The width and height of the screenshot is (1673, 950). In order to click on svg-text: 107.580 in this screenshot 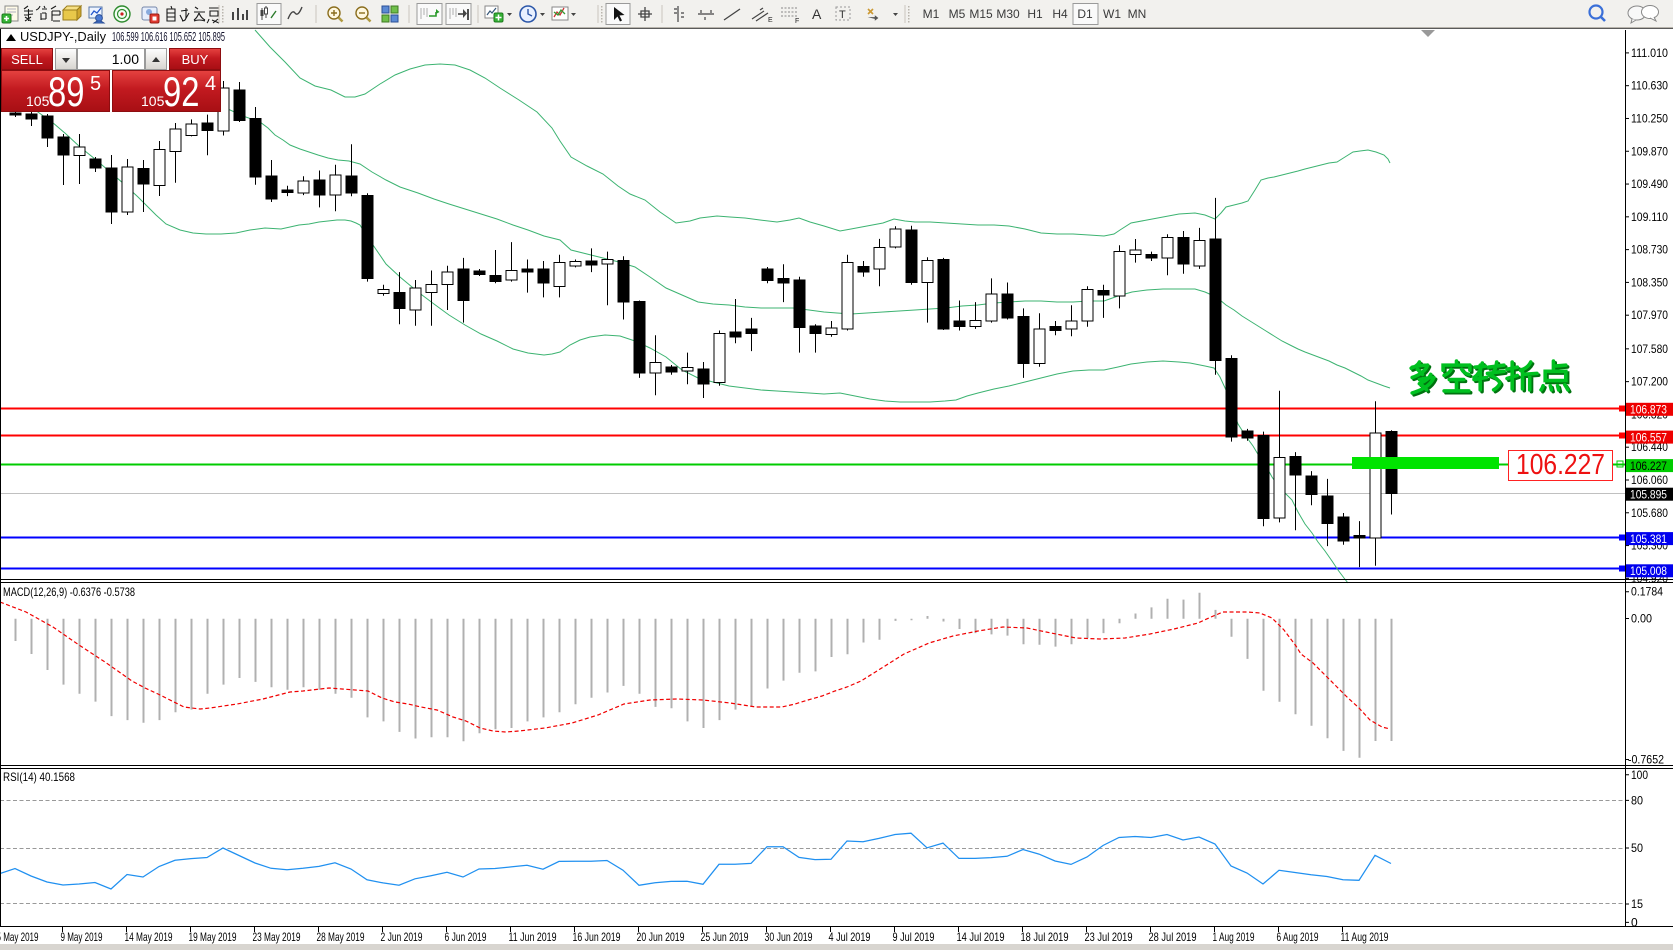, I will do `click(1649, 349)`.